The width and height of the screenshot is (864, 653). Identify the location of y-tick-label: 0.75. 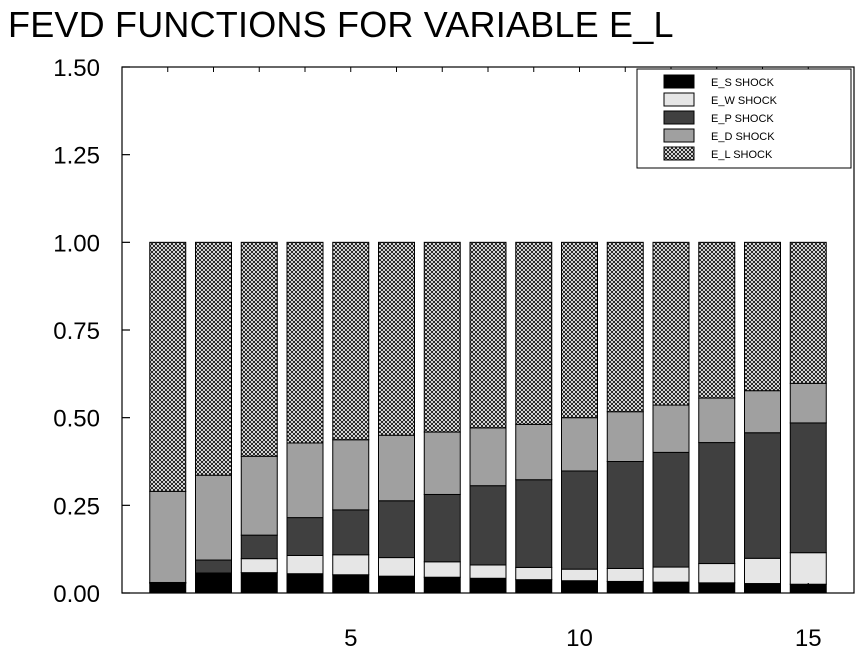
(76, 331).